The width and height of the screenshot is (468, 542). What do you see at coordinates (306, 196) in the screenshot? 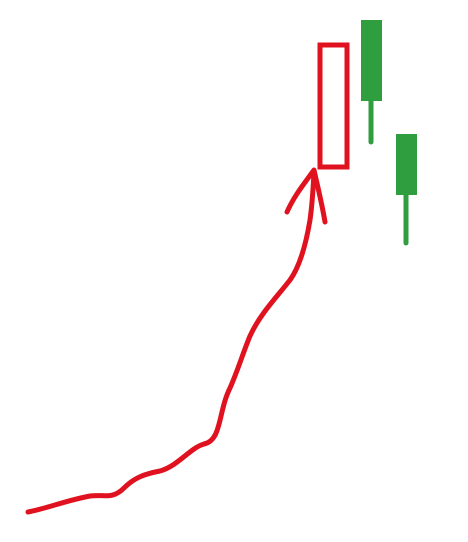
I see `arrow-head` at bounding box center [306, 196].